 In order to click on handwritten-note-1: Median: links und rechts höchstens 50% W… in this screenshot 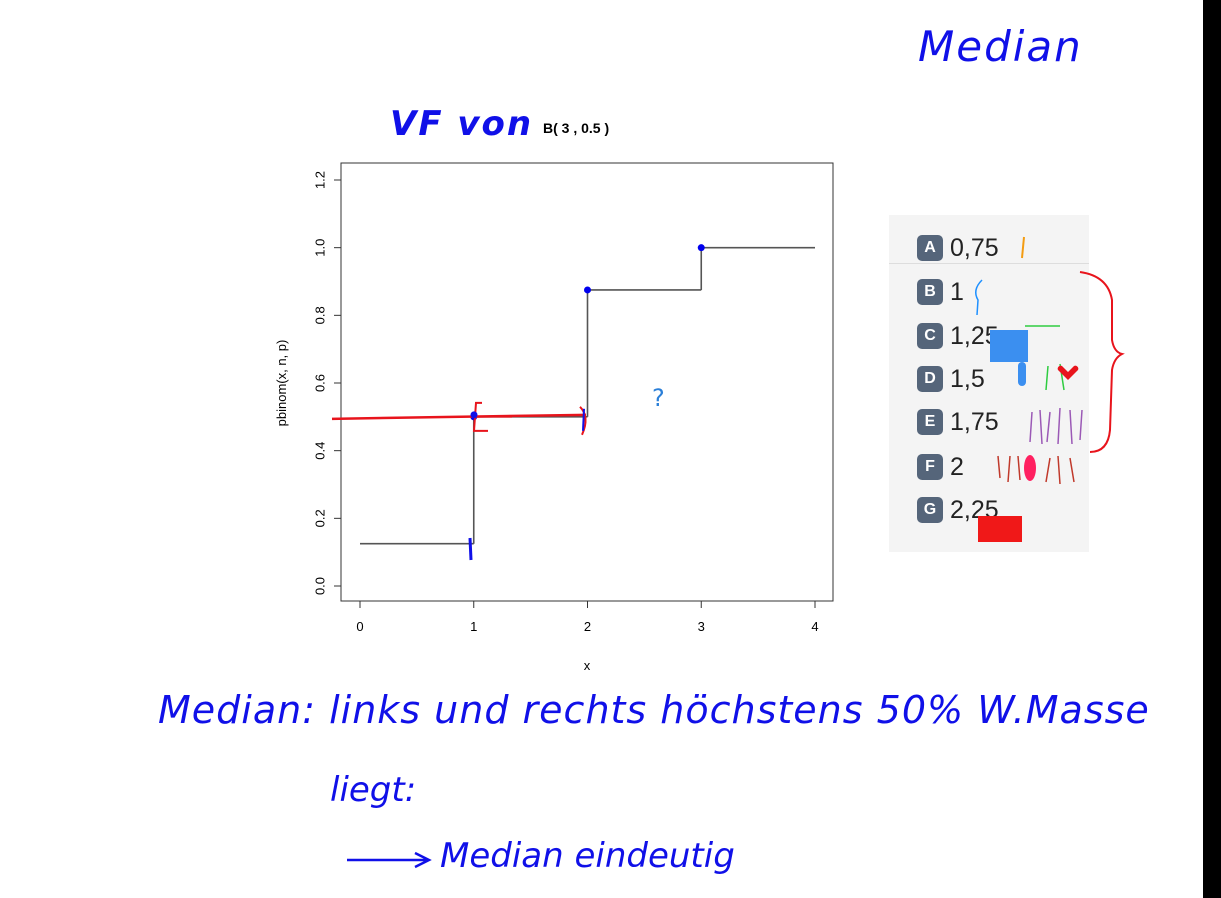, I will do `click(654, 710)`.